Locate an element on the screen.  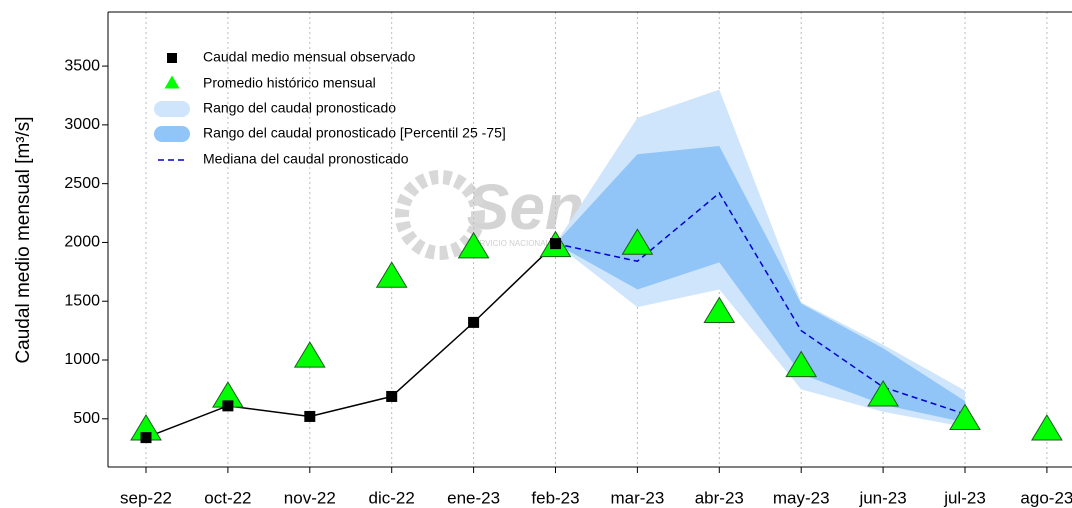
y-tick-label: 2000 is located at coordinates (82, 242).